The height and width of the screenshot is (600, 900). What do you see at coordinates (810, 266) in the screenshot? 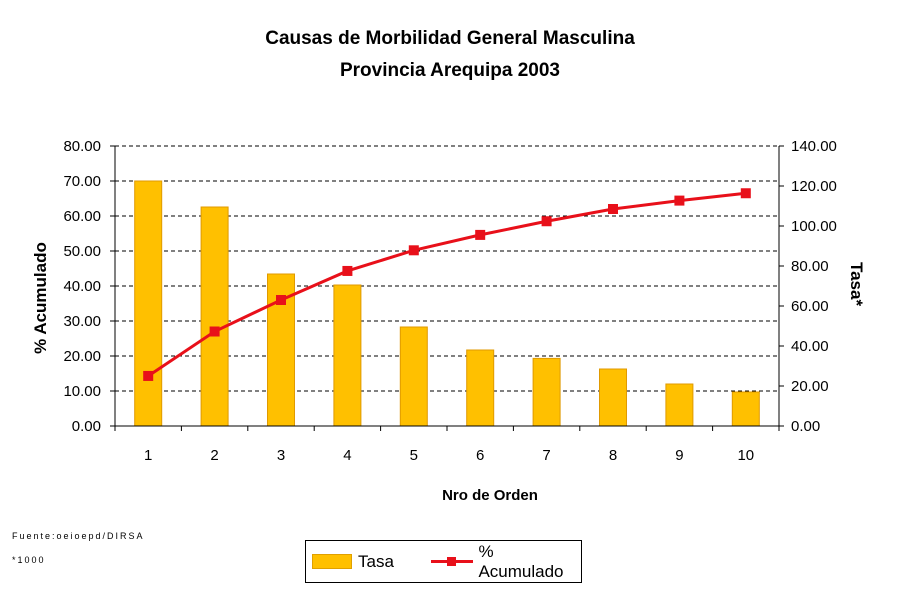
I see `y-tick-label-right: 80.00` at bounding box center [810, 266].